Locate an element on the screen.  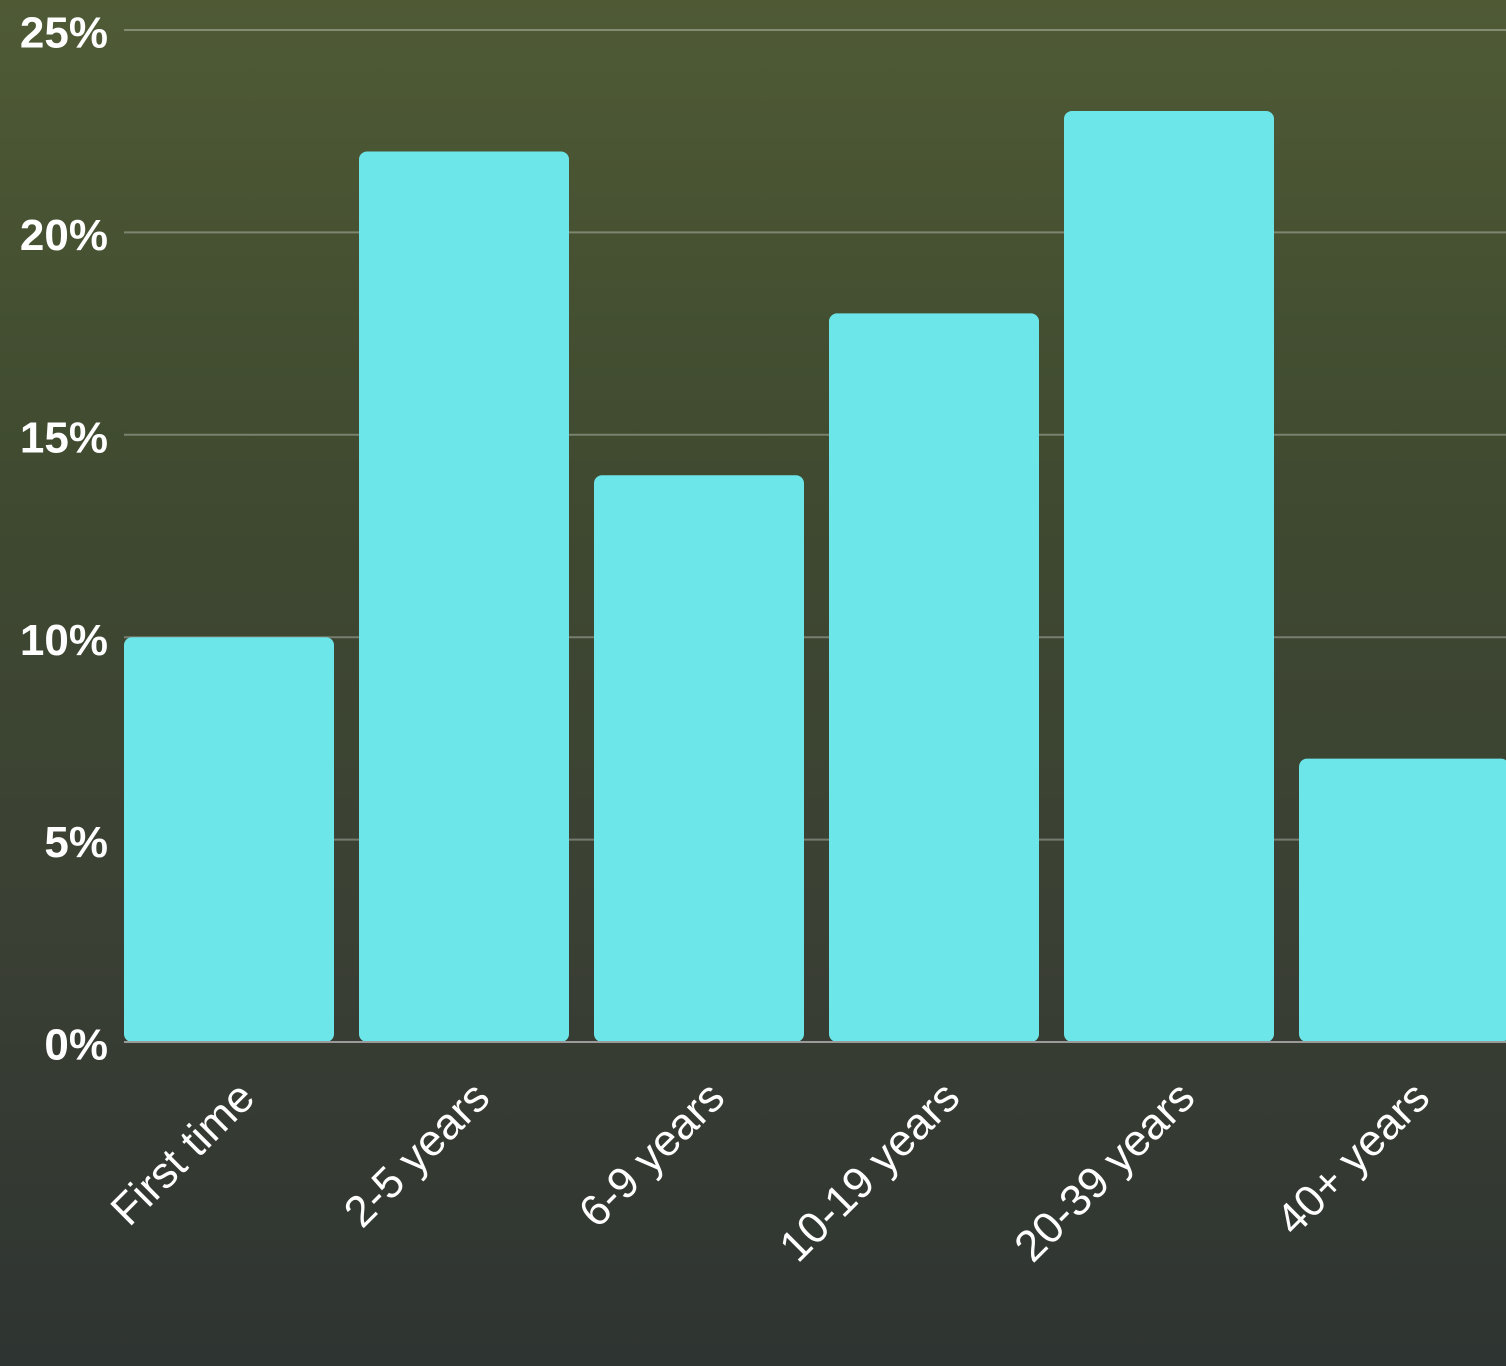
y-tick-label: 15% is located at coordinates (64, 437).